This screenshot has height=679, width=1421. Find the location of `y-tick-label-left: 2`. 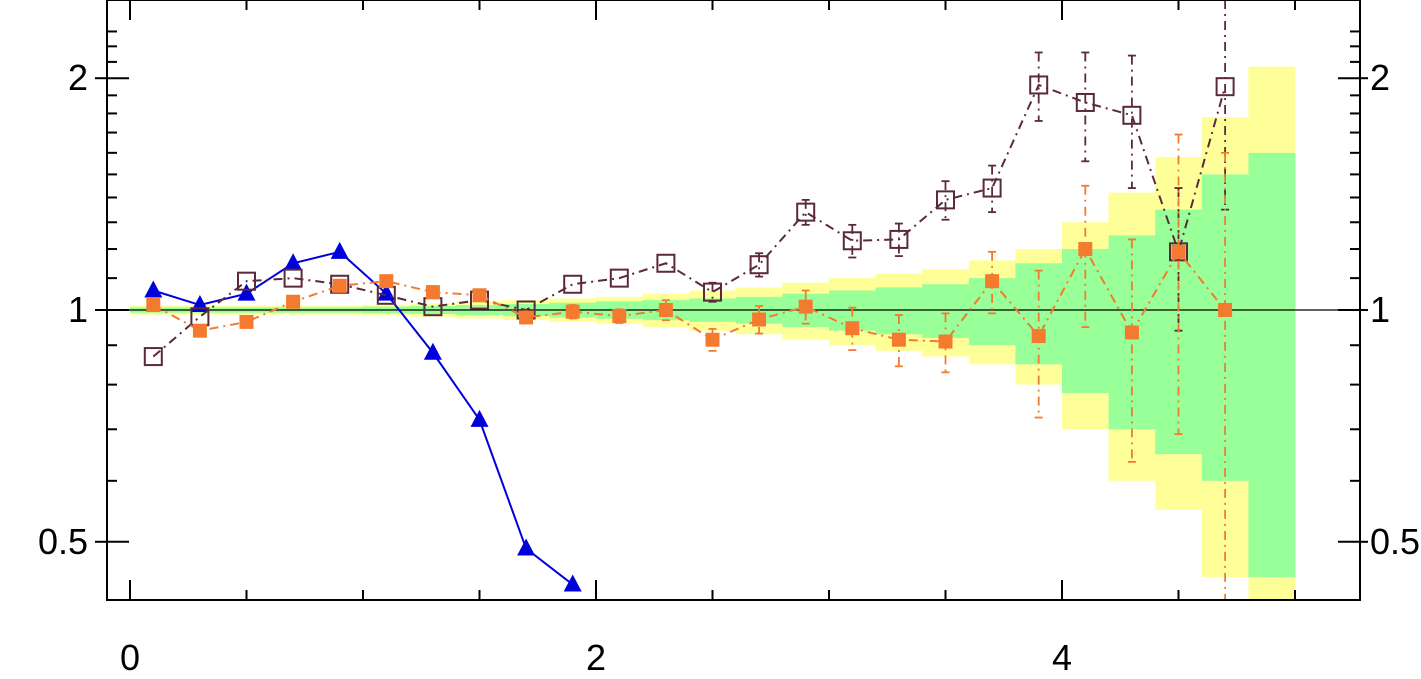

y-tick-label-left: 2 is located at coordinates (78, 77).